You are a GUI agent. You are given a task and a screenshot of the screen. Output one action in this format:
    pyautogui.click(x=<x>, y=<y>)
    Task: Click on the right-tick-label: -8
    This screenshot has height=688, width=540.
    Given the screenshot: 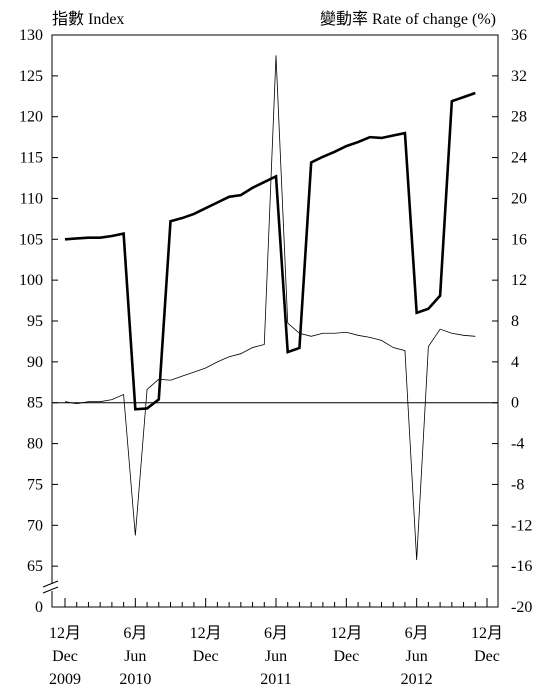 What is the action you would take?
    pyautogui.click(x=517, y=484)
    